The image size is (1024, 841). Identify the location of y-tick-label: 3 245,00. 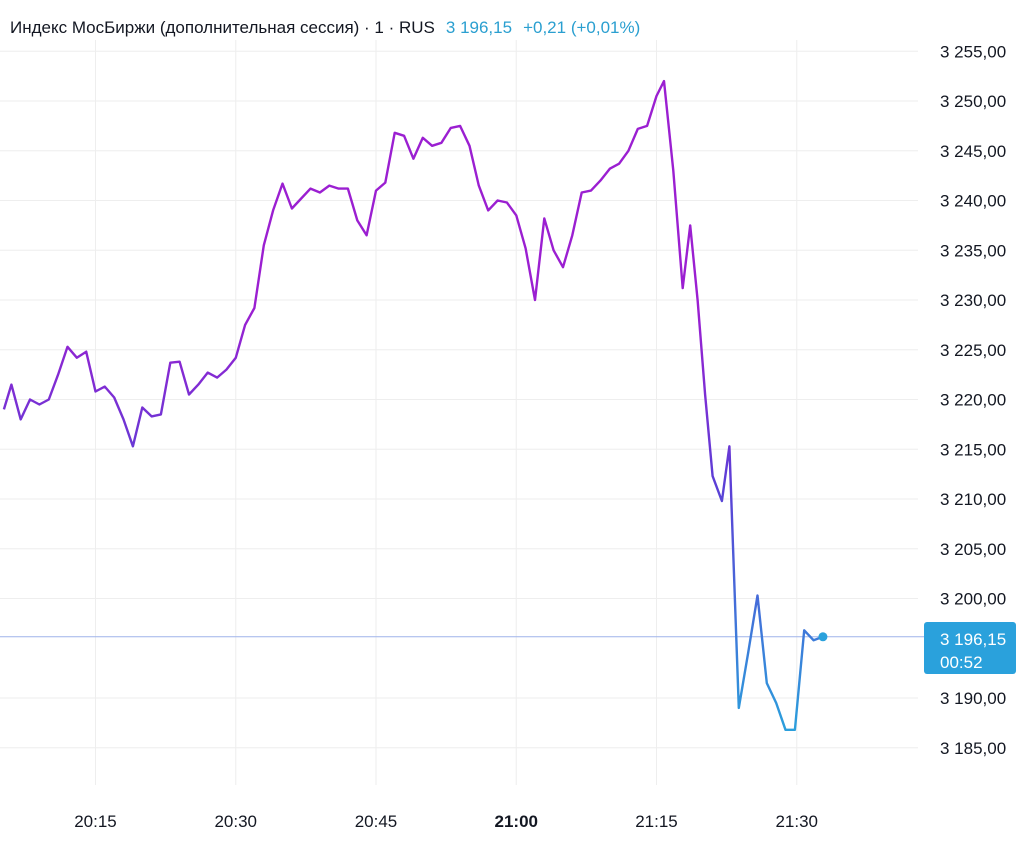
(973, 151).